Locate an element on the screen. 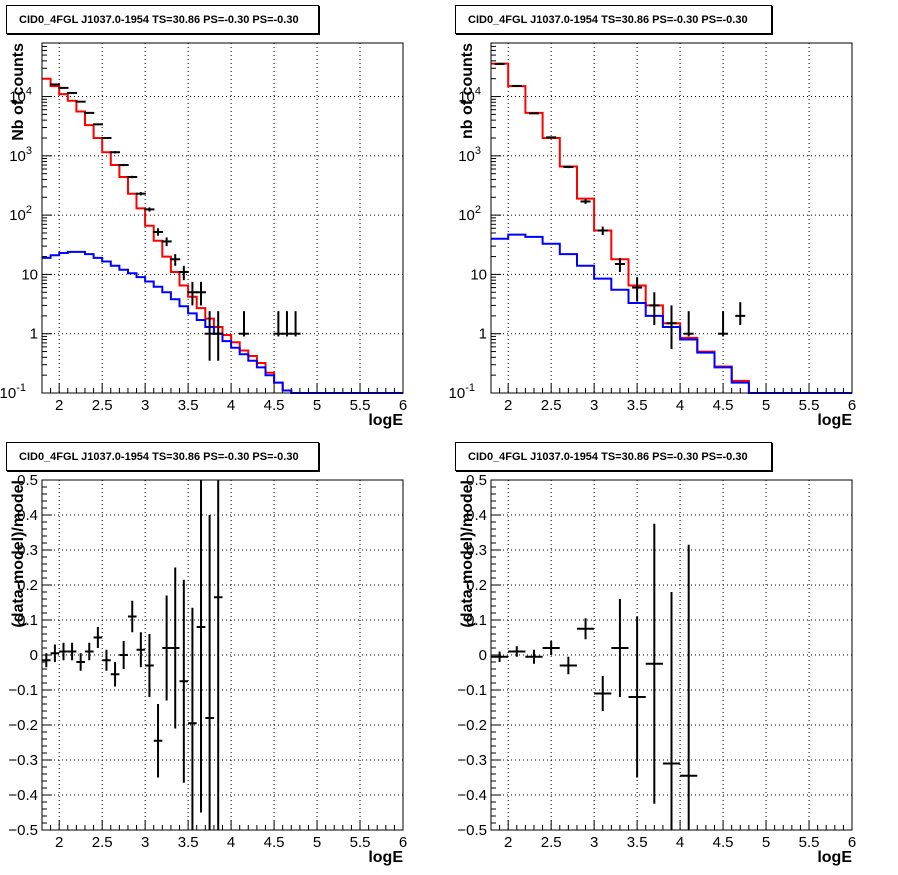 The width and height of the screenshot is (898, 875). y-tick-label: 0.4 is located at coordinates (27, 515).